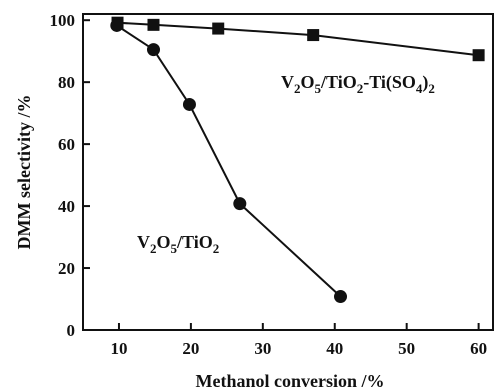 This screenshot has width=502, height=390. Describe the element at coordinates (262, 348) in the screenshot. I see `x-tick-label: 30` at that location.